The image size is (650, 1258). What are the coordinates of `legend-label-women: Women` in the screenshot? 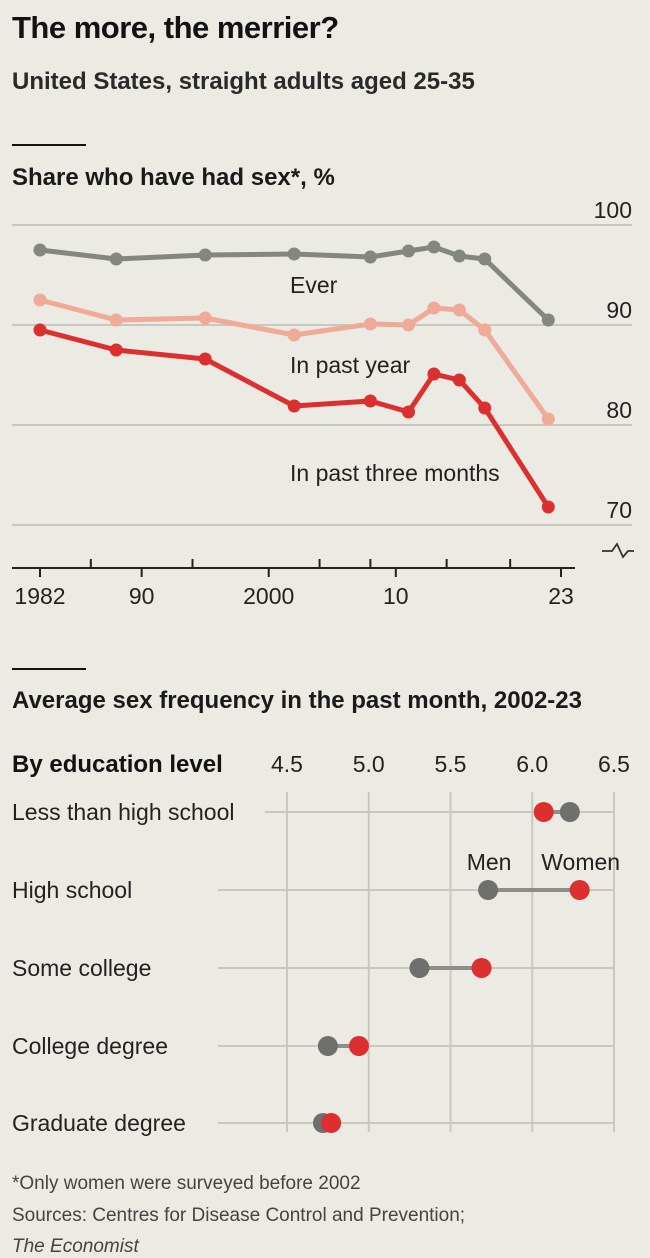 It's located at (580, 862).